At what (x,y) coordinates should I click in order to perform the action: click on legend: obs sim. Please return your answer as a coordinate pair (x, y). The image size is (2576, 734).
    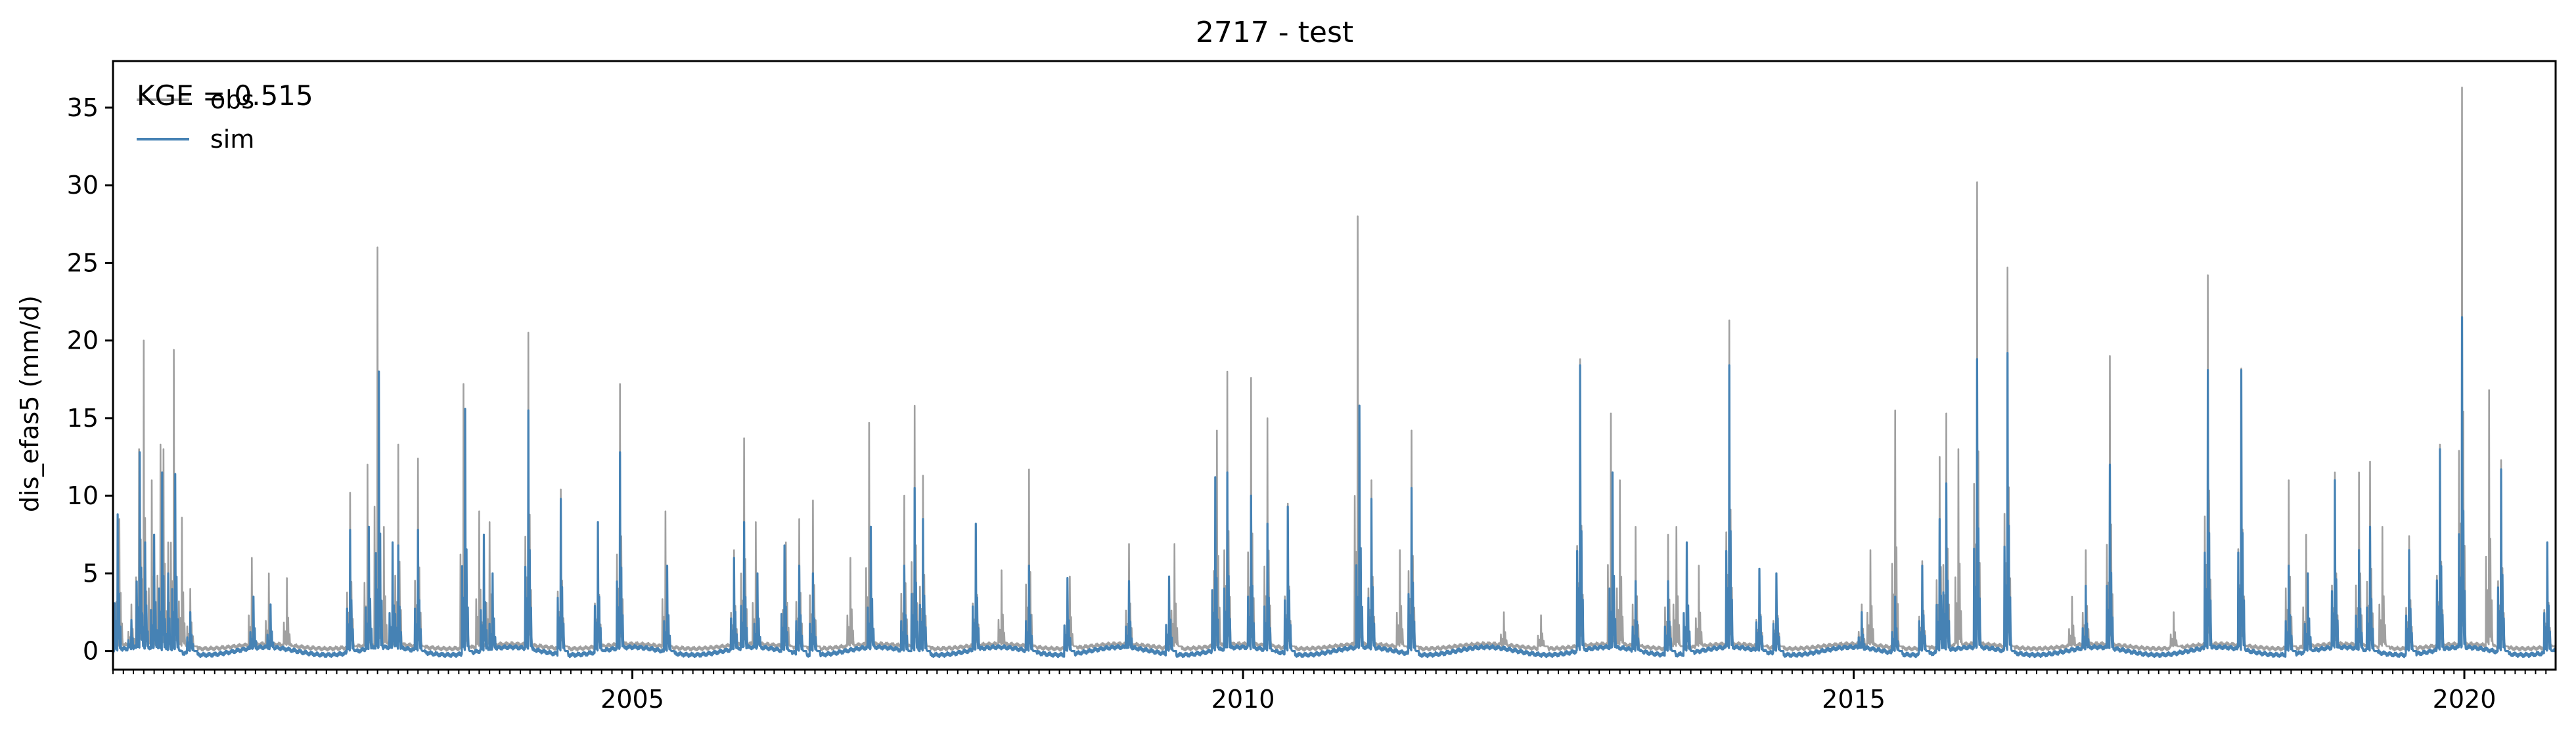
    Looking at the image, I should click on (195, 119).